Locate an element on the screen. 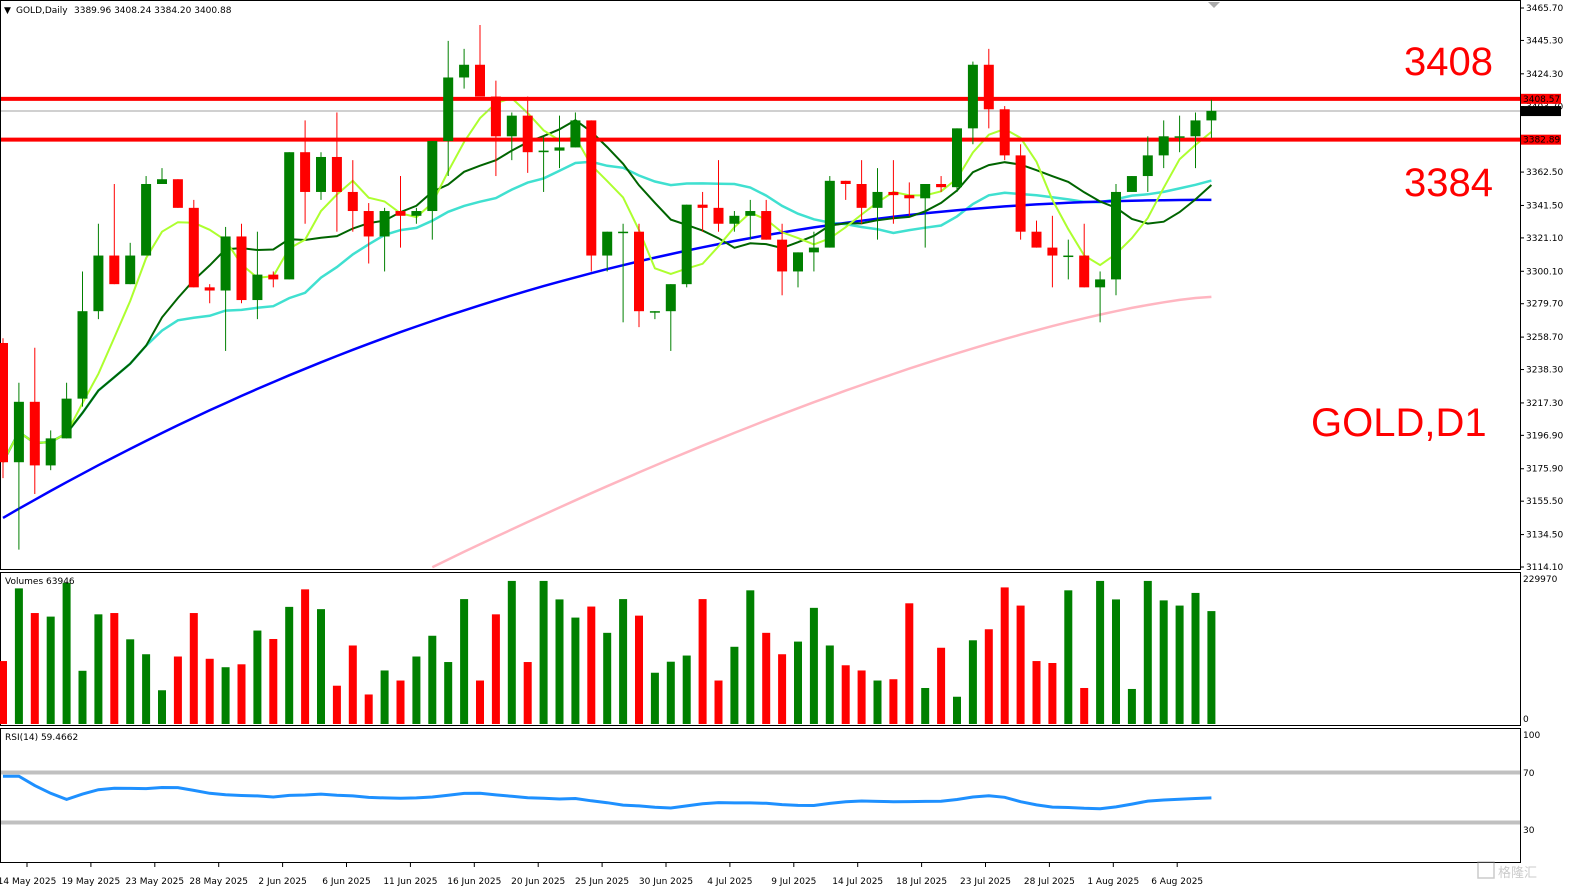  x-tick-label: 25 Jun 2025 is located at coordinates (602, 882).